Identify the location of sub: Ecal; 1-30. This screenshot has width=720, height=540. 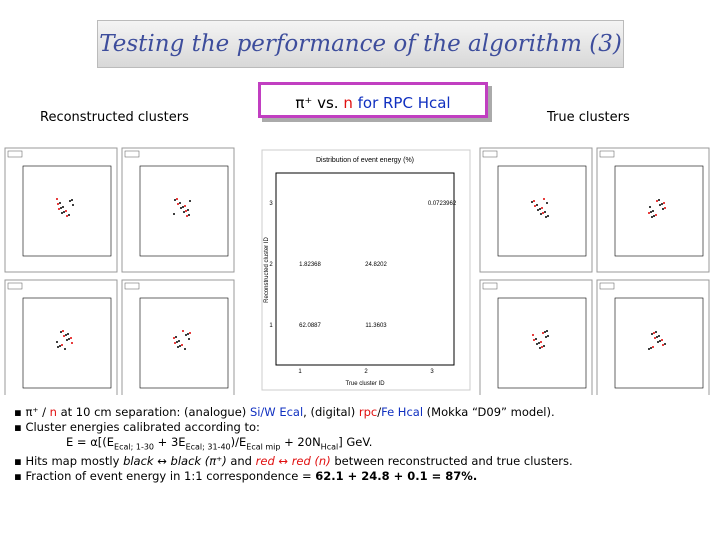
(134, 447).